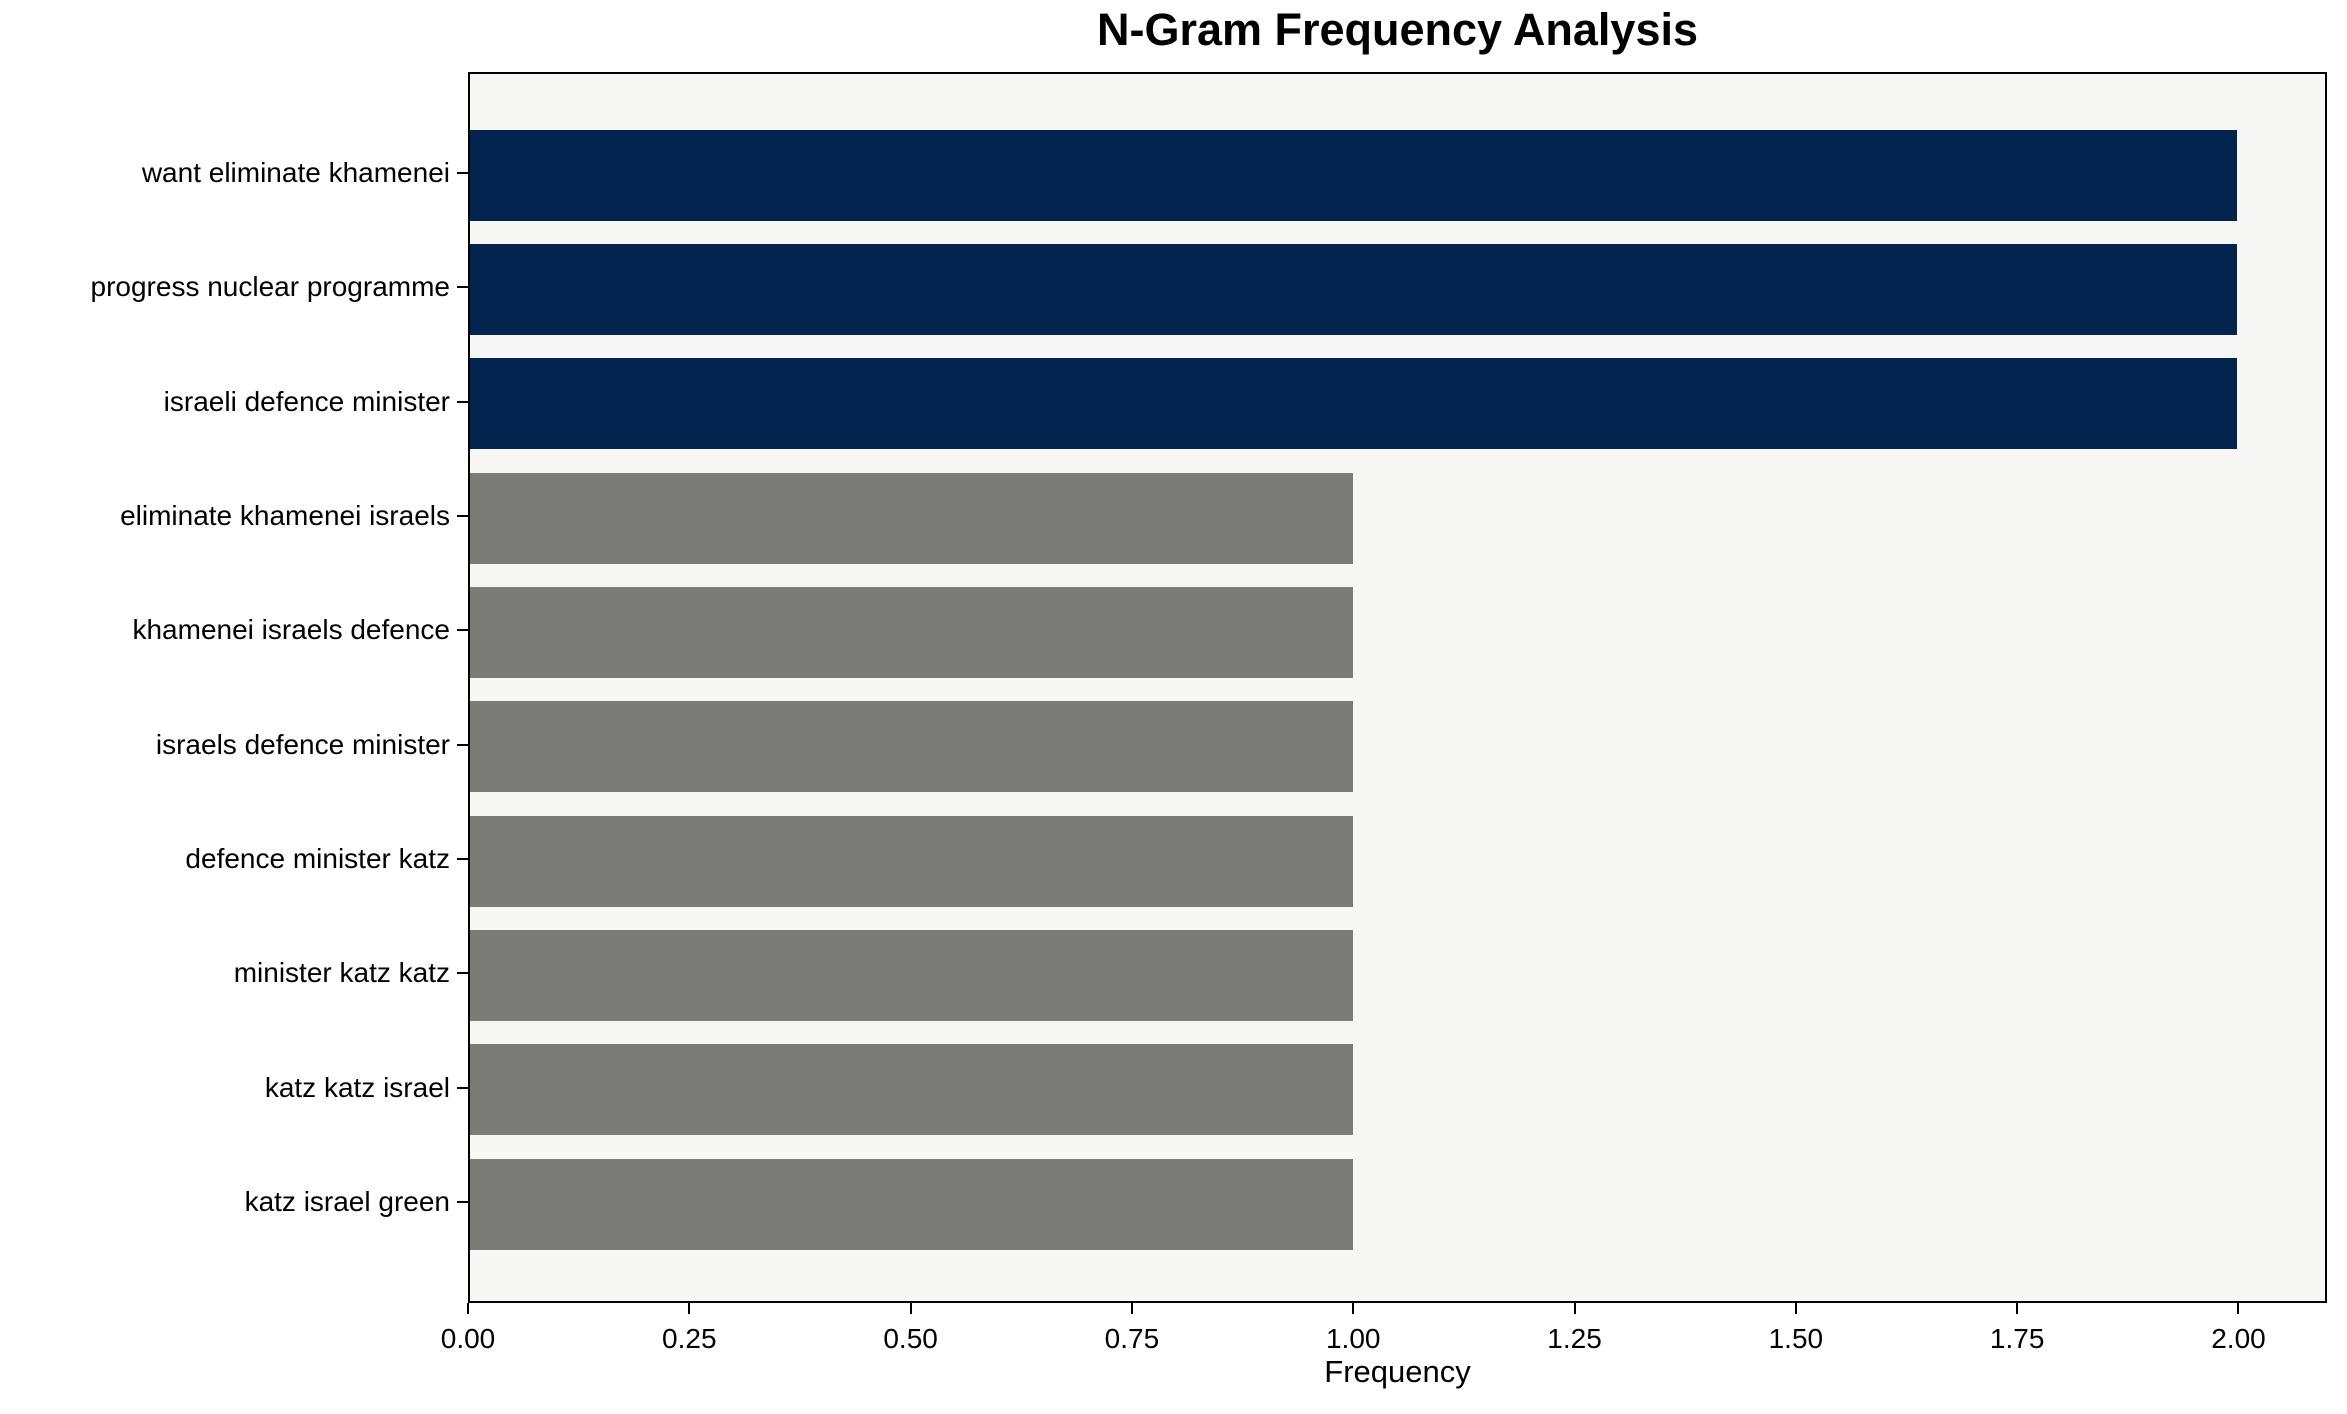  I want to click on y-tick-label-8: katz katz israel, so click(357, 1087).